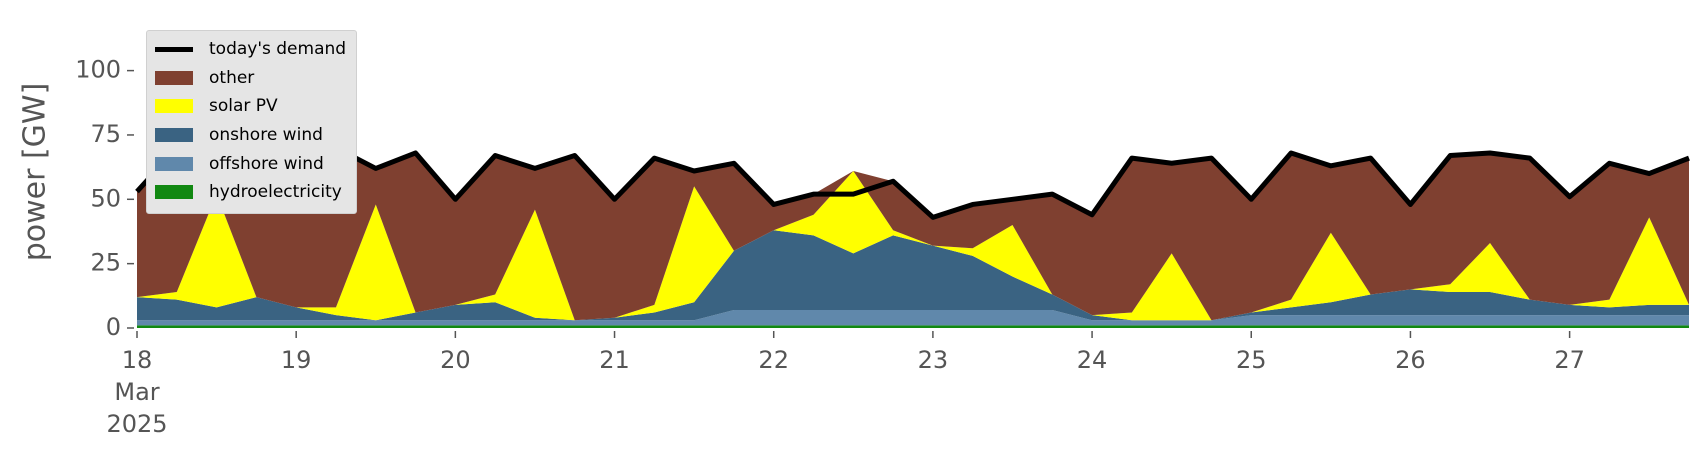  What do you see at coordinates (278, 49) in the screenshot?
I see `legend-label: today's demand` at bounding box center [278, 49].